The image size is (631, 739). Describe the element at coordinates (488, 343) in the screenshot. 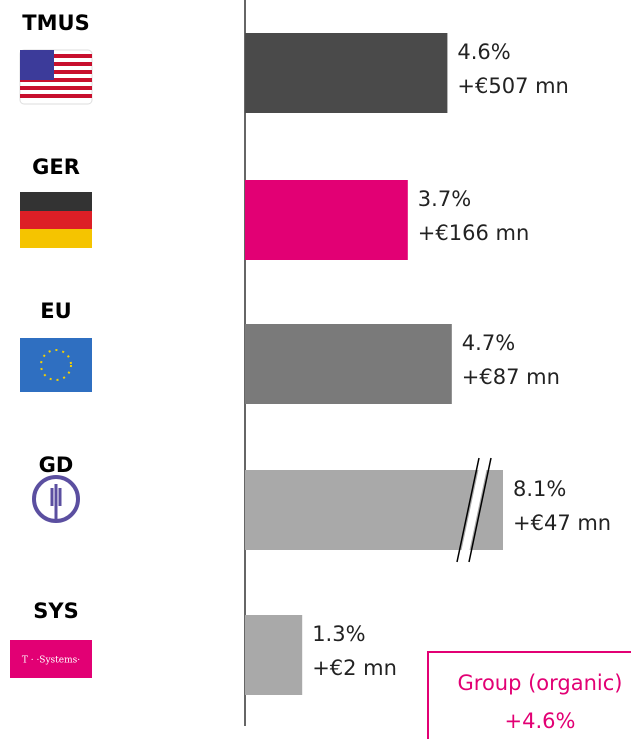

I see `value-label: 4.7%` at that location.